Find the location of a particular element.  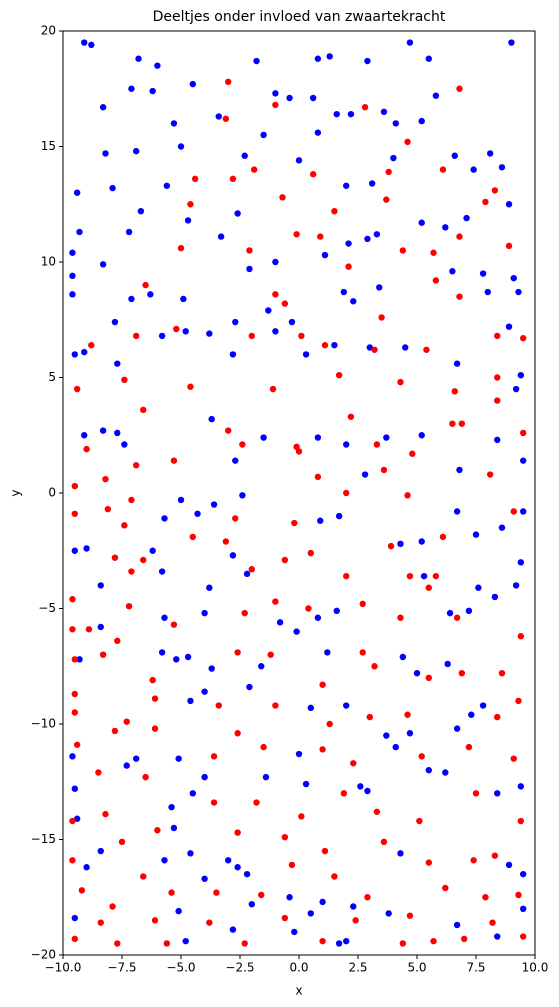

x-tick-label: −5.0 is located at coordinates (180, 968).